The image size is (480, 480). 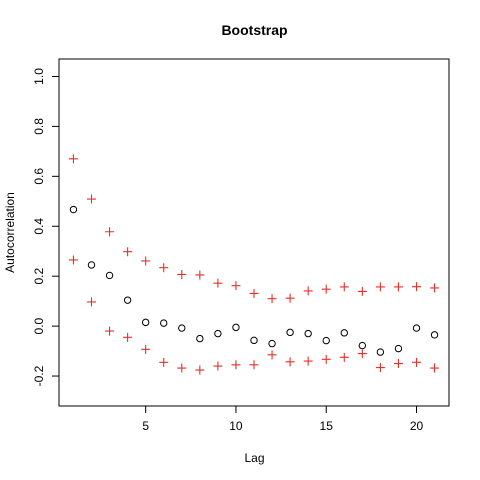 What do you see at coordinates (39, 176) in the screenshot?
I see `y-tick-label: 0.6` at bounding box center [39, 176].